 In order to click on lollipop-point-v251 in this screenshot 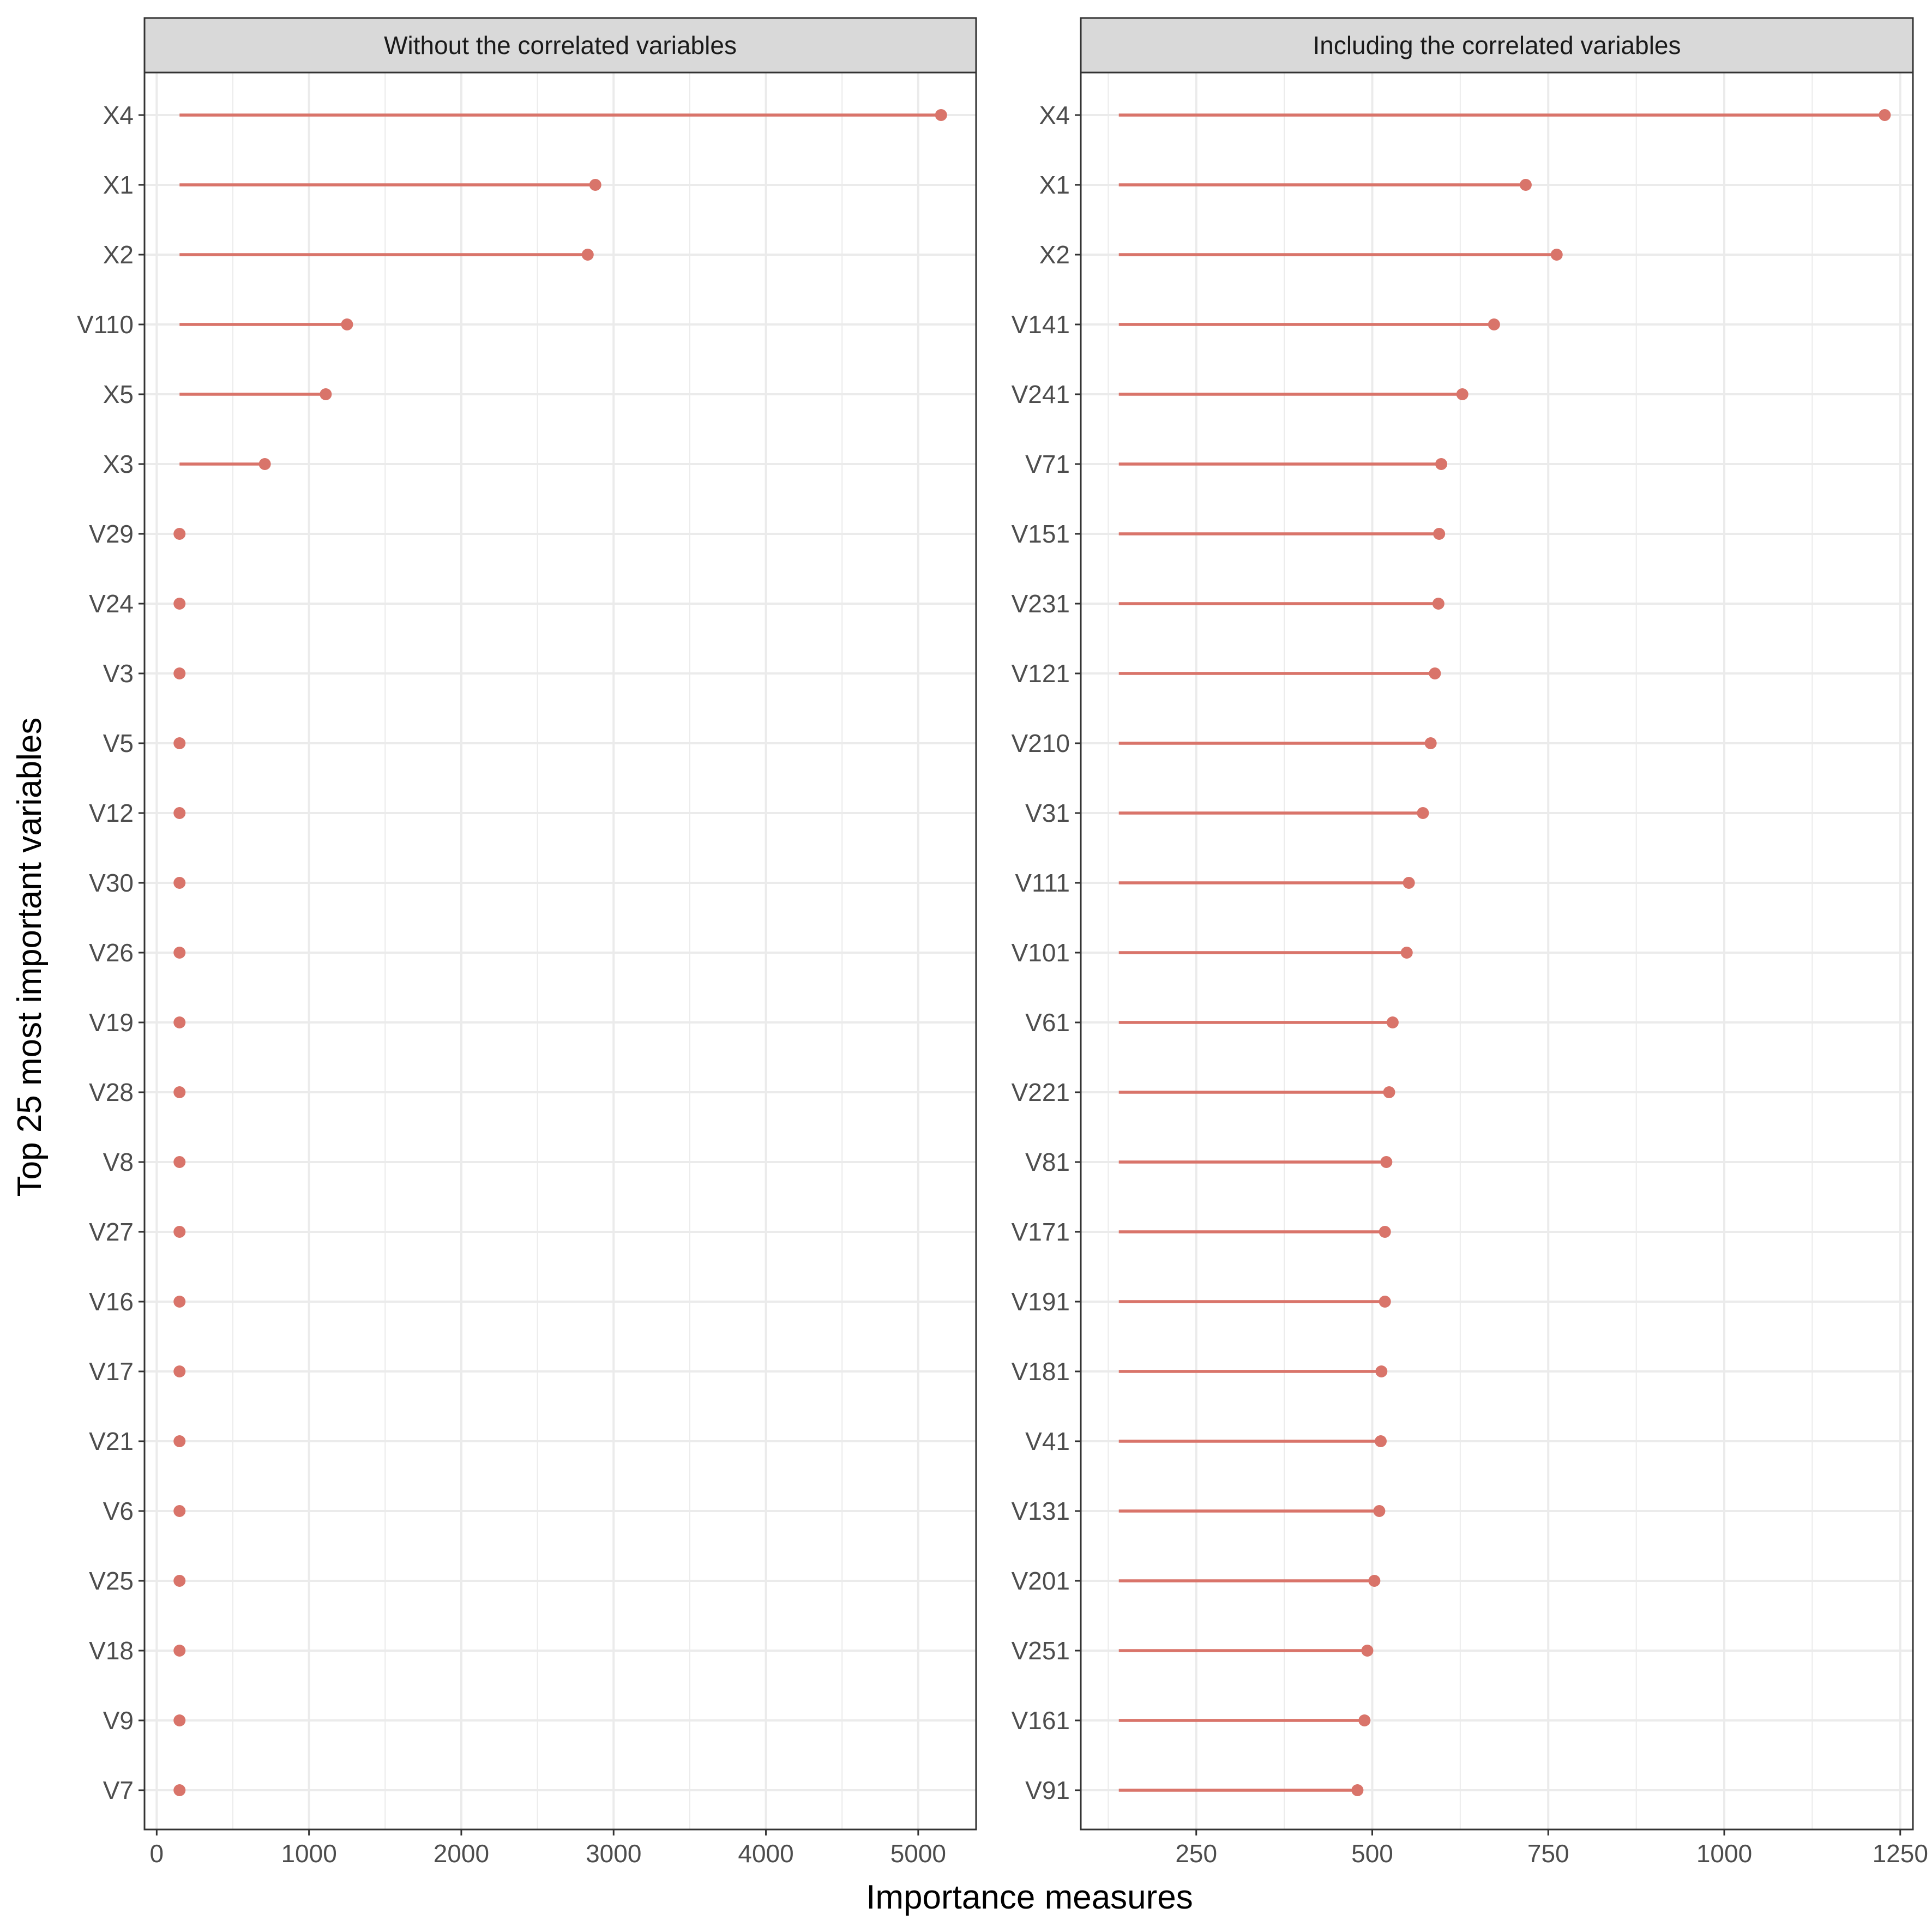, I will do `click(1367, 1651)`.